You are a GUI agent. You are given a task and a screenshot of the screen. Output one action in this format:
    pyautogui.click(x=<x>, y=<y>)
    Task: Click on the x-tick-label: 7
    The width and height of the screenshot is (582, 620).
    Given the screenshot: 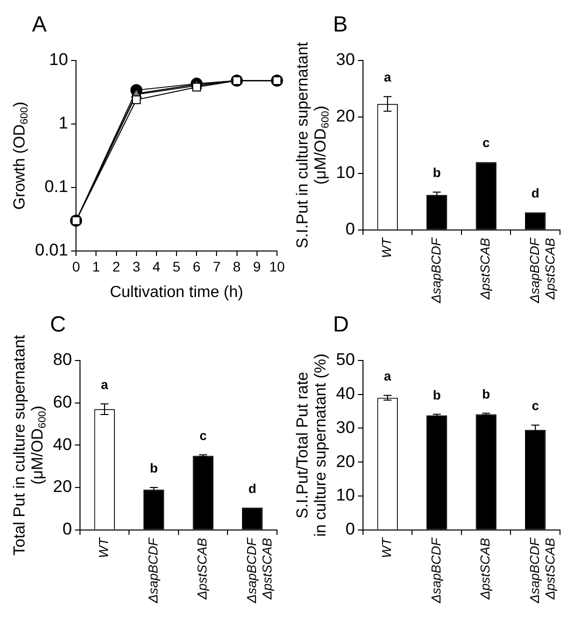 What is the action you would take?
    pyautogui.click(x=216, y=266)
    